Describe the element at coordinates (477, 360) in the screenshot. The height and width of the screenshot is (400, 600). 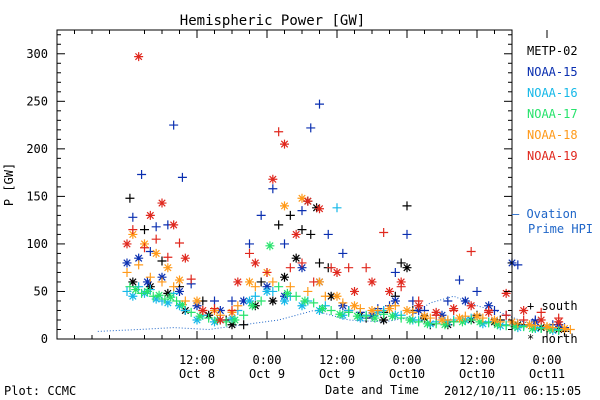
I see `x-tick-label-time-4: 12:00` at that location.